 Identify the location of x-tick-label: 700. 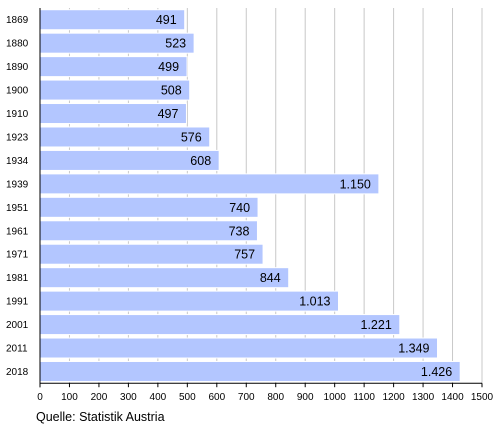
(246, 397).